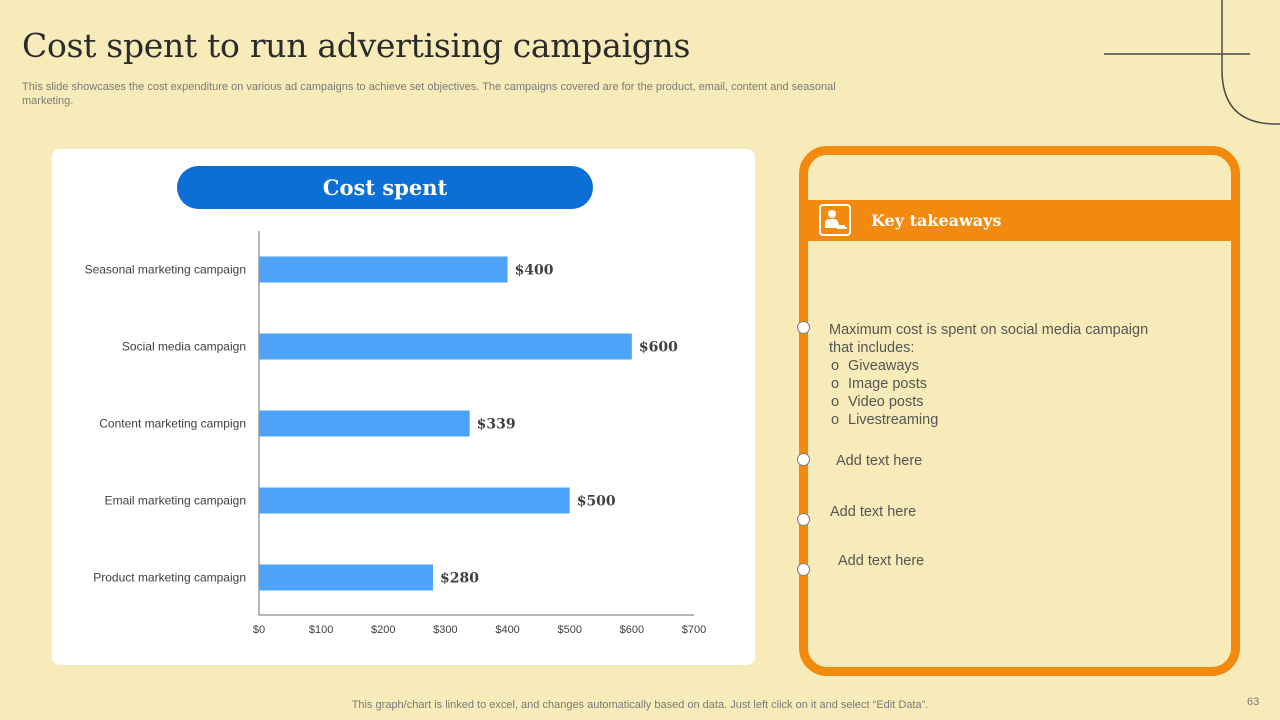  Describe the element at coordinates (835, 220) in the screenshot. I see `person-at-desk-icon` at that location.